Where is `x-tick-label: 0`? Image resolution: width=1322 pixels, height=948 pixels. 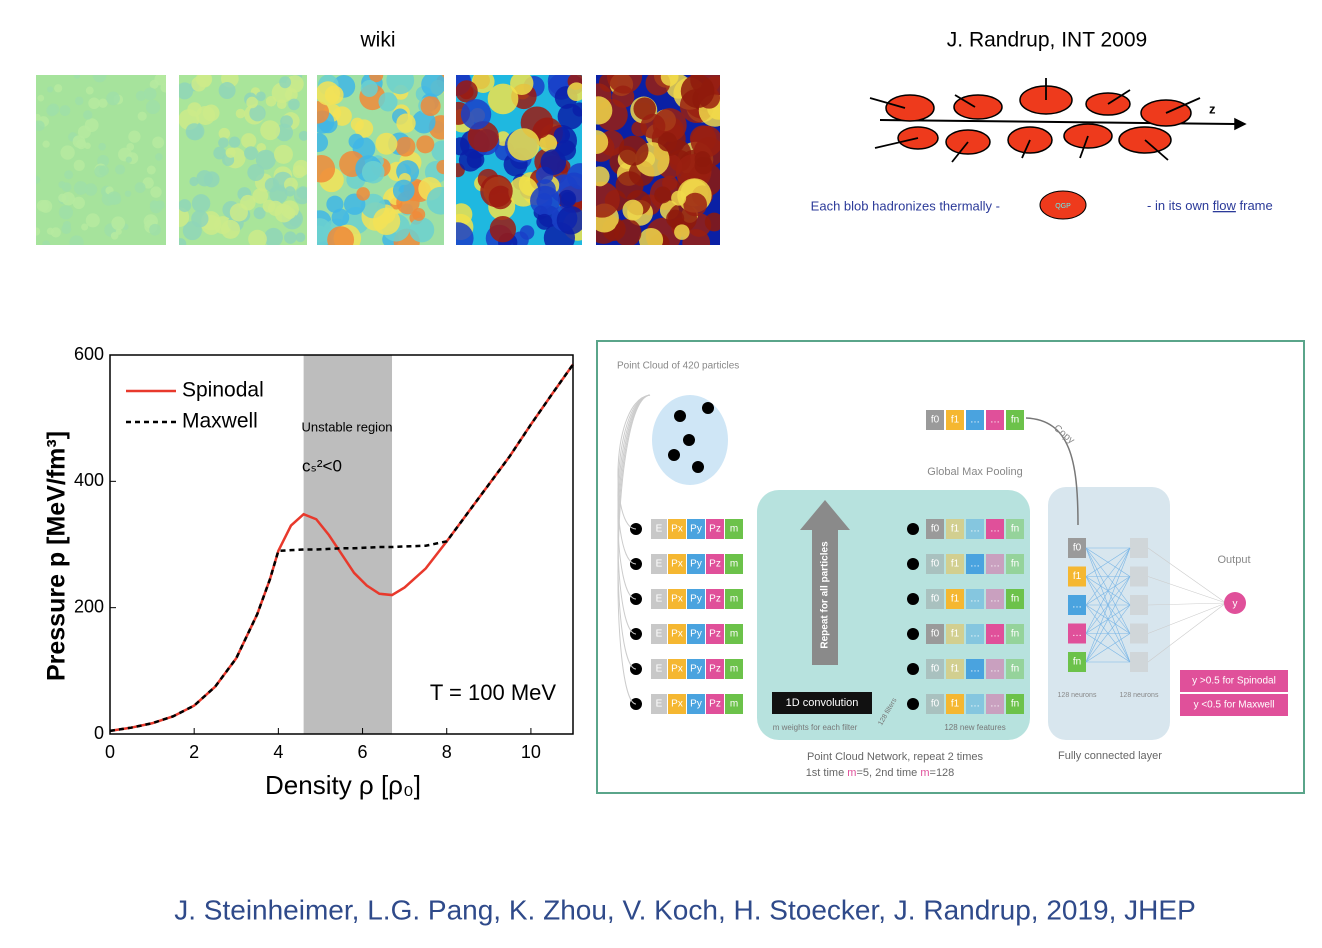
x-tick-label: 0 is located at coordinates (110, 752).